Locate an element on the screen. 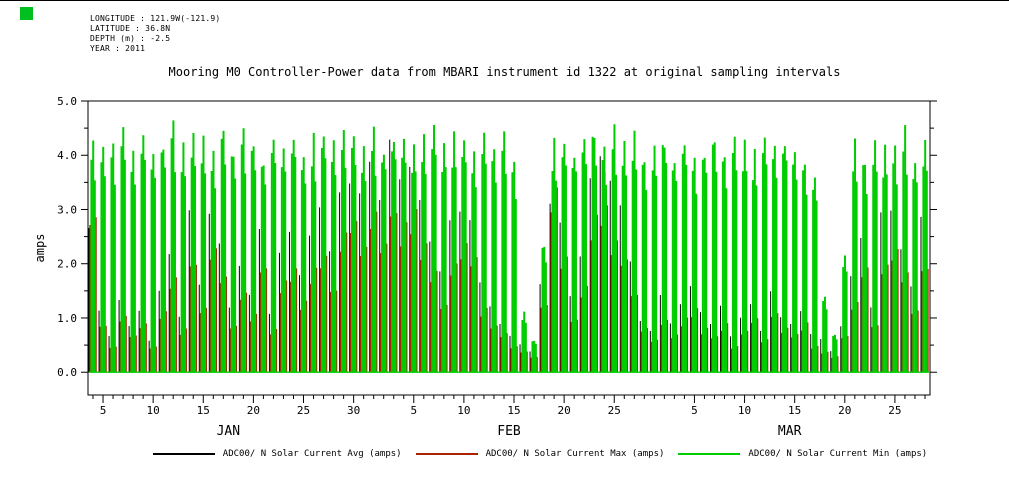 This screenshot has width=1009, height=504. month-label: JAN is located at coordinates (228, 431).